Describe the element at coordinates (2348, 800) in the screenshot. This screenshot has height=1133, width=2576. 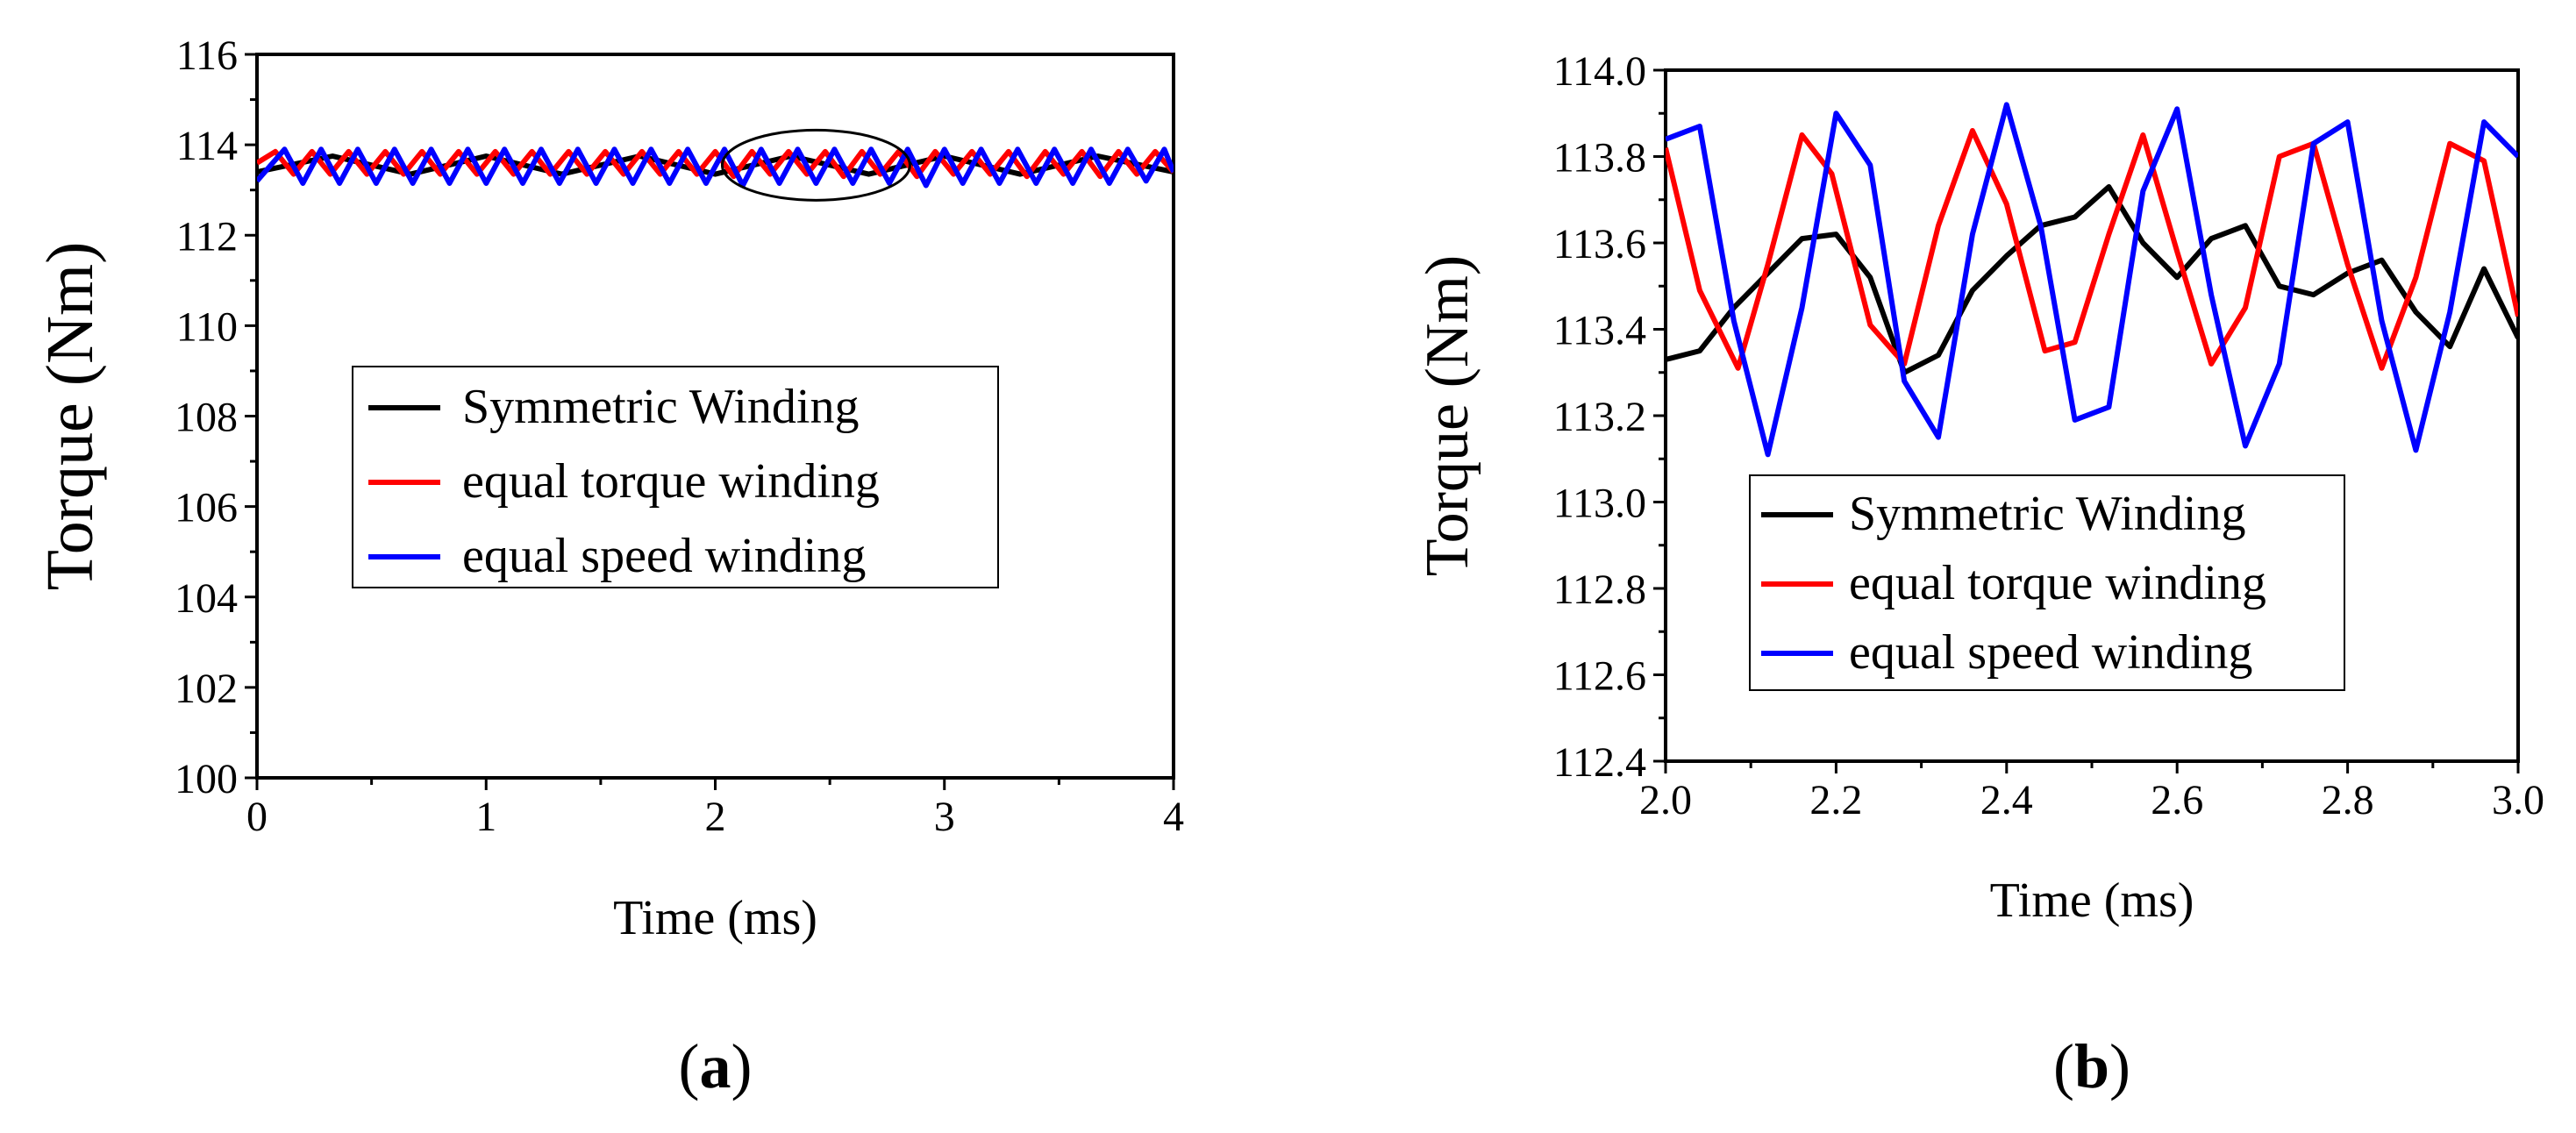
I see `x-tick-label: 2.8` at that location.